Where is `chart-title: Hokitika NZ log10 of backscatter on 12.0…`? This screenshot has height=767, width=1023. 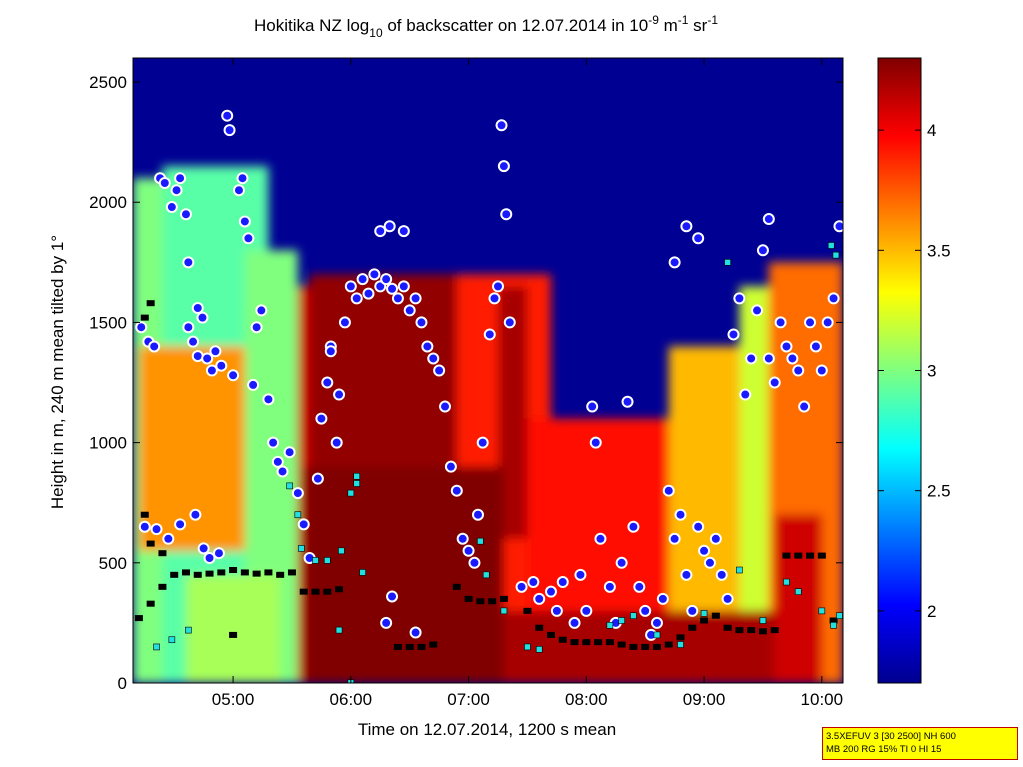
chart-title: Hokitika NZ log10 of backscatter on 12.0… is located at coordinates (486, 26).